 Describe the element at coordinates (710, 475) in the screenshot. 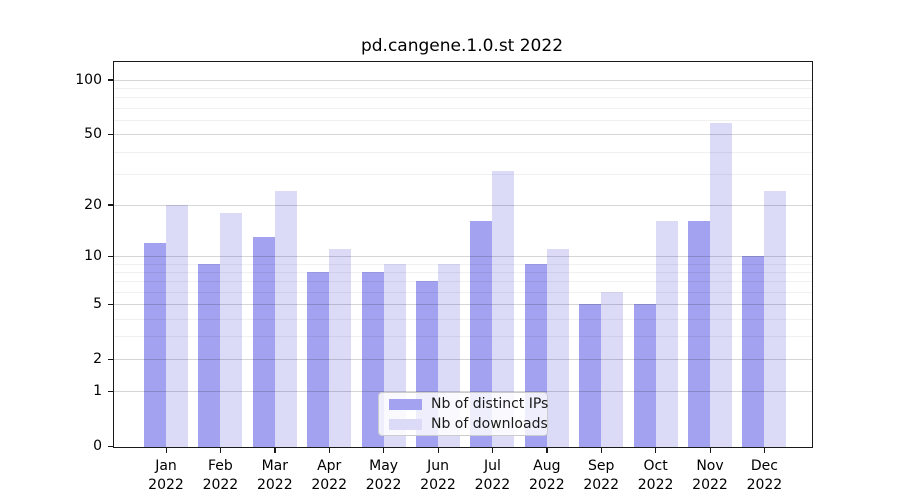

I see `x-axis-tick-label: Nov 2022` at that location.